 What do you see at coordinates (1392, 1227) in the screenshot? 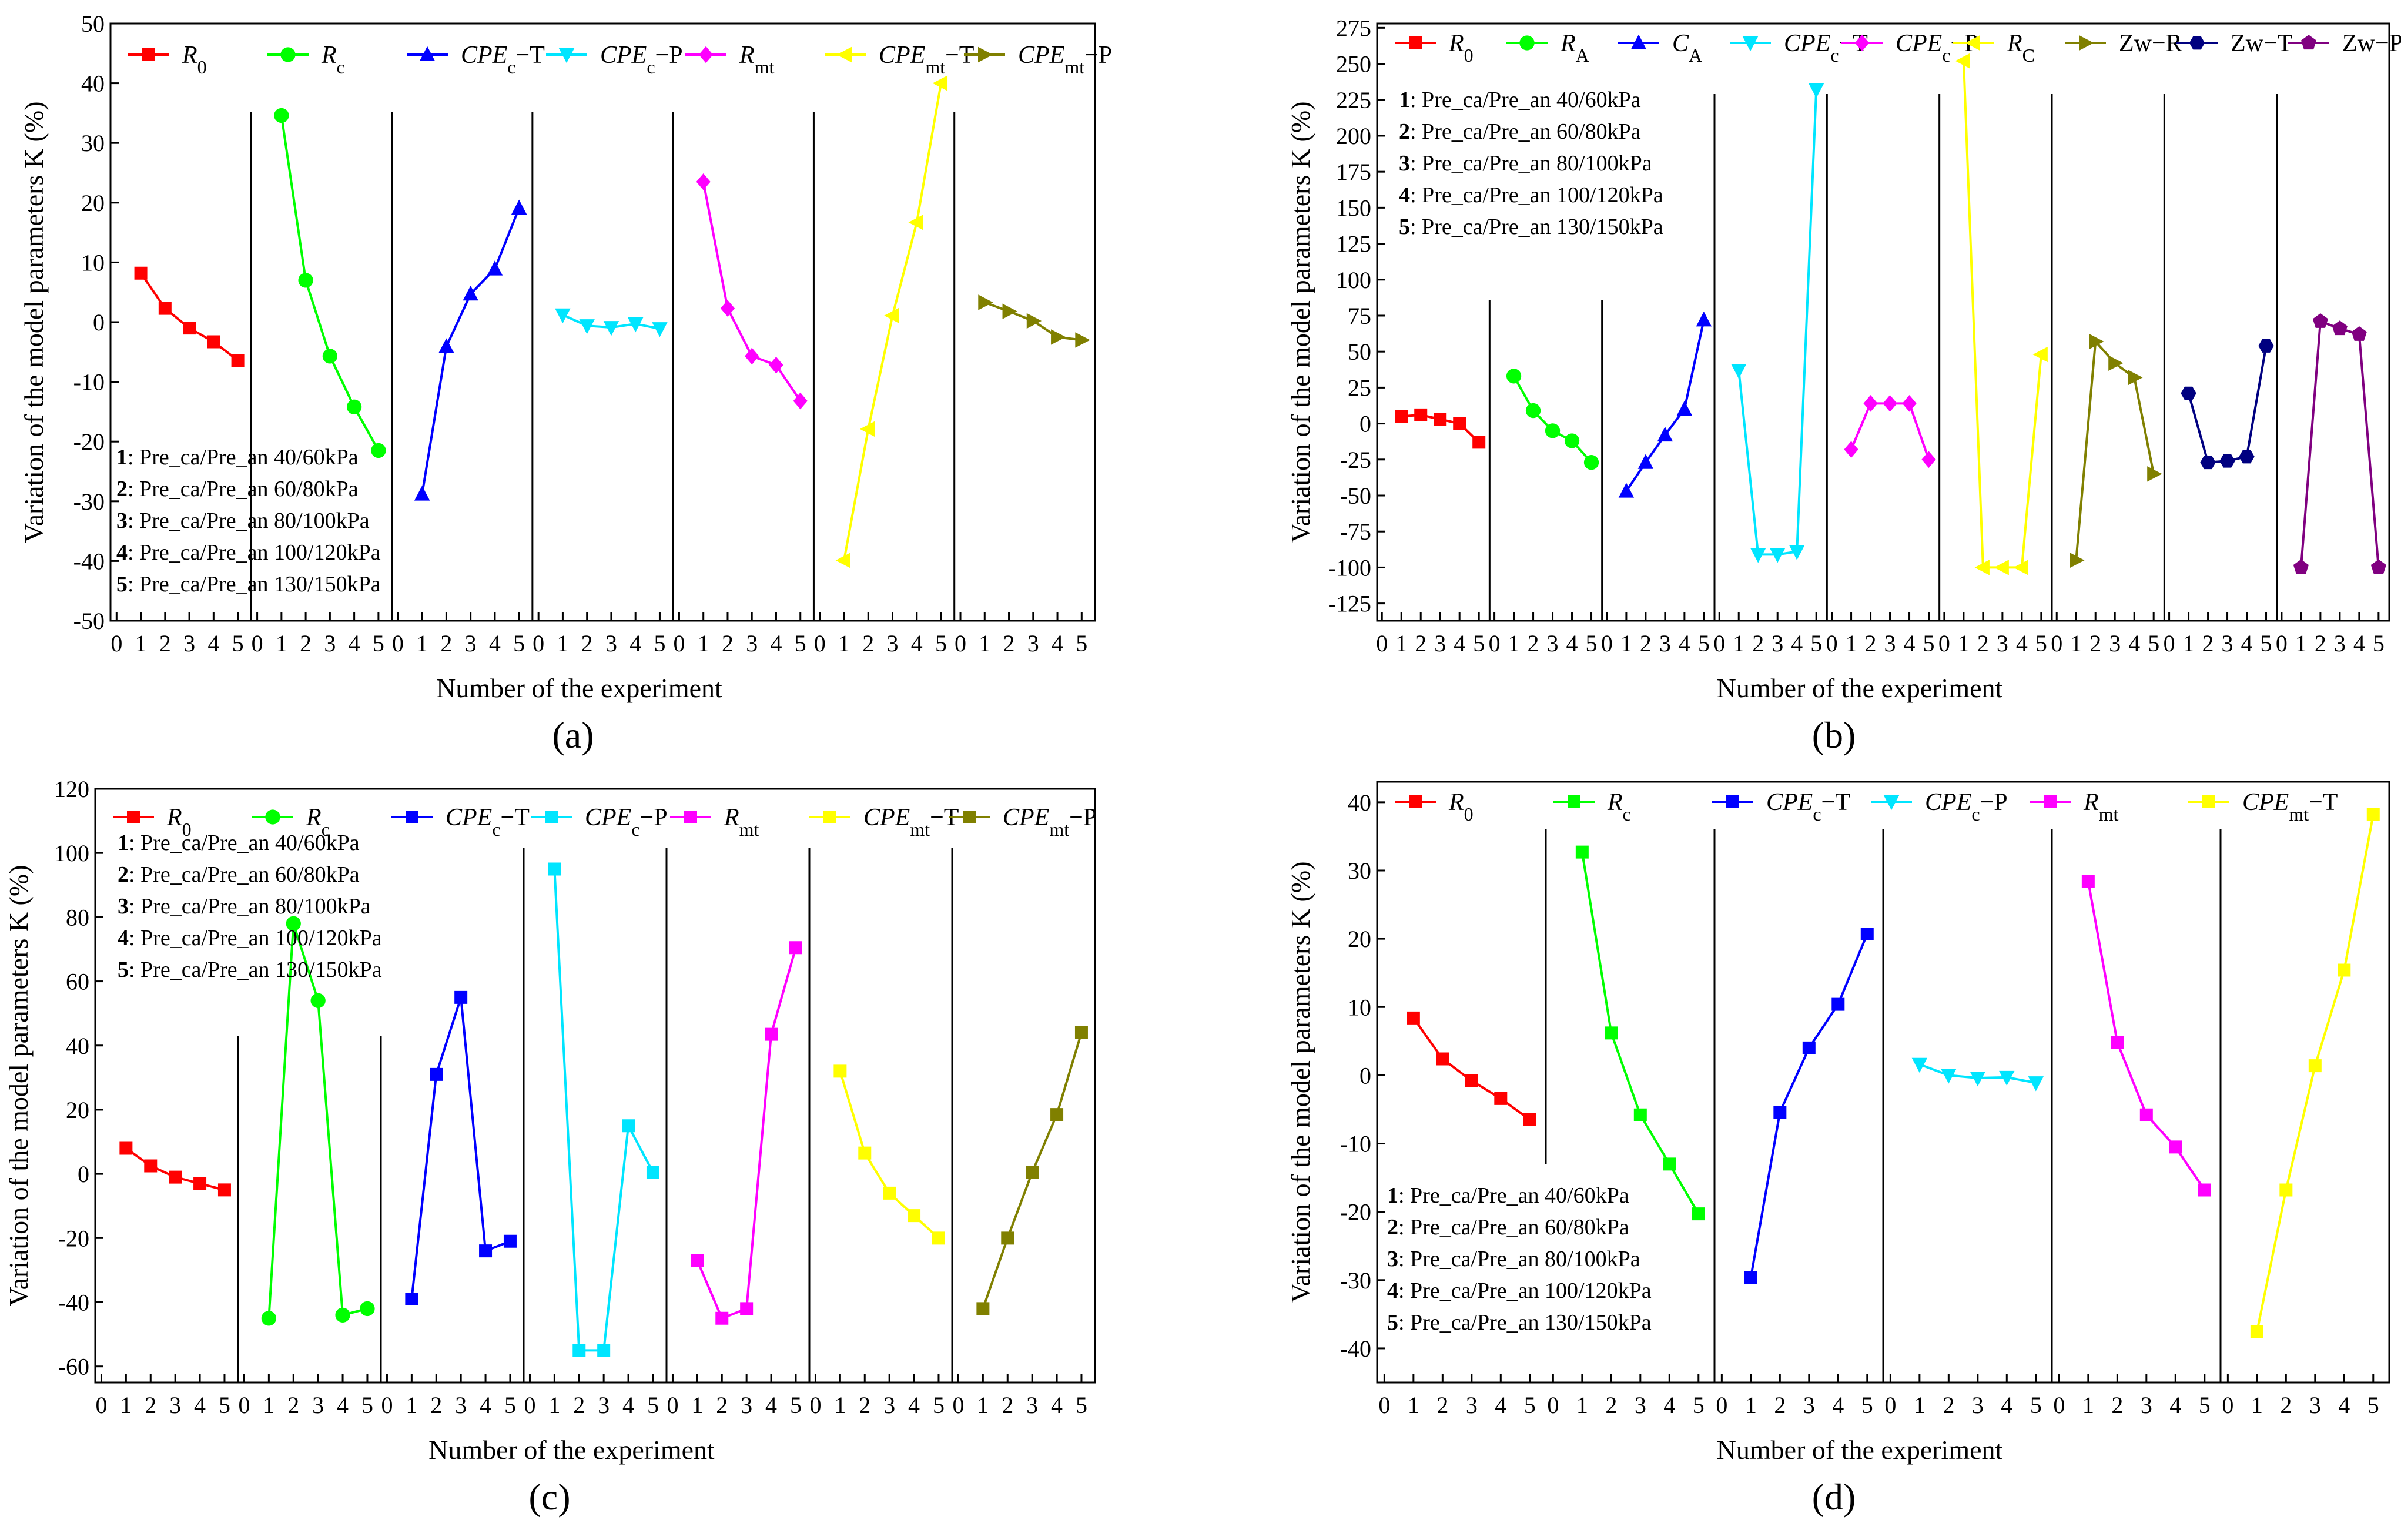
I see `condition-number: 2` at bounding box center [1392, 1227].